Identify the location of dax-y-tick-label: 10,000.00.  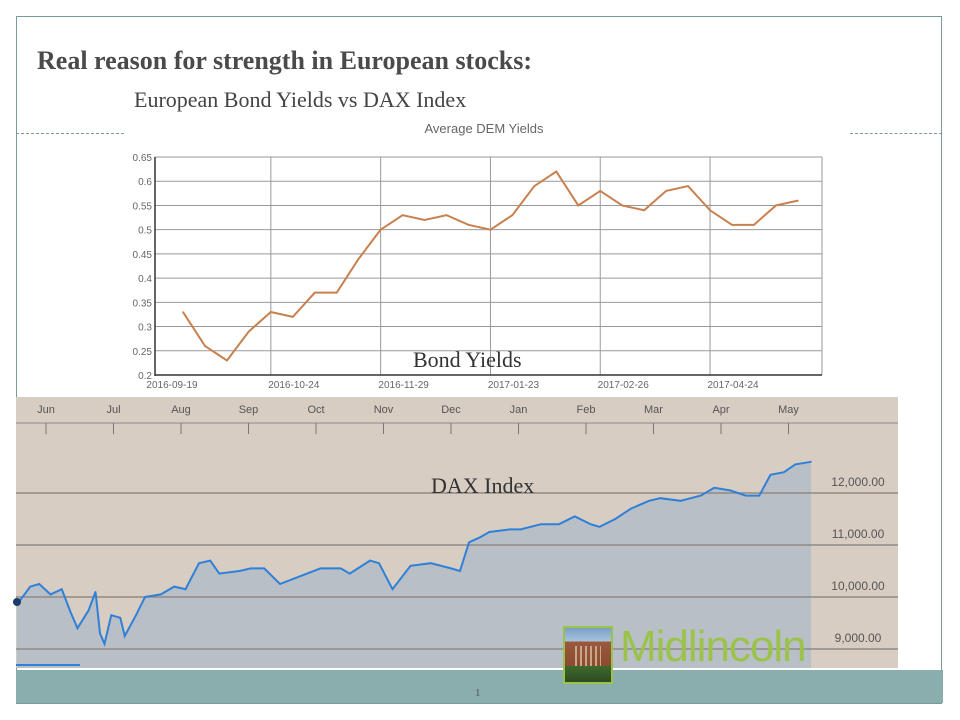
(858, 586).